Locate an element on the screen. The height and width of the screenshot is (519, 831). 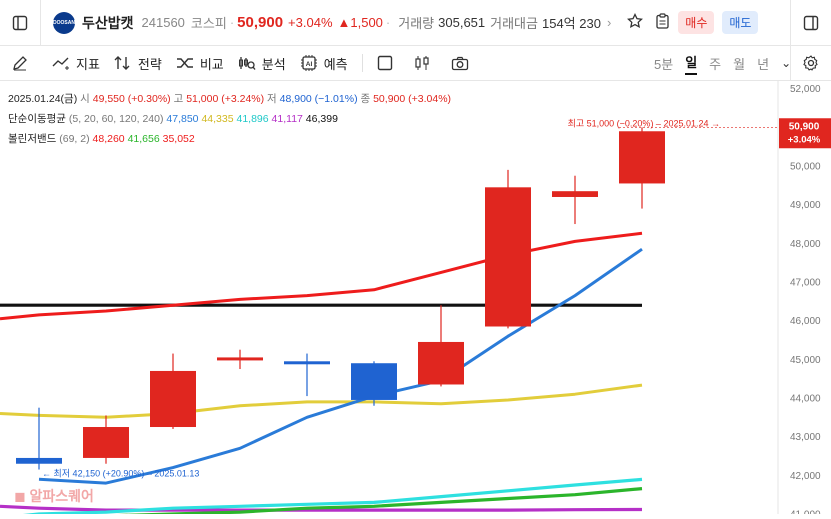
watermark-logo: ◼ 알파스퀘어 is located at coordinates (54, 496).